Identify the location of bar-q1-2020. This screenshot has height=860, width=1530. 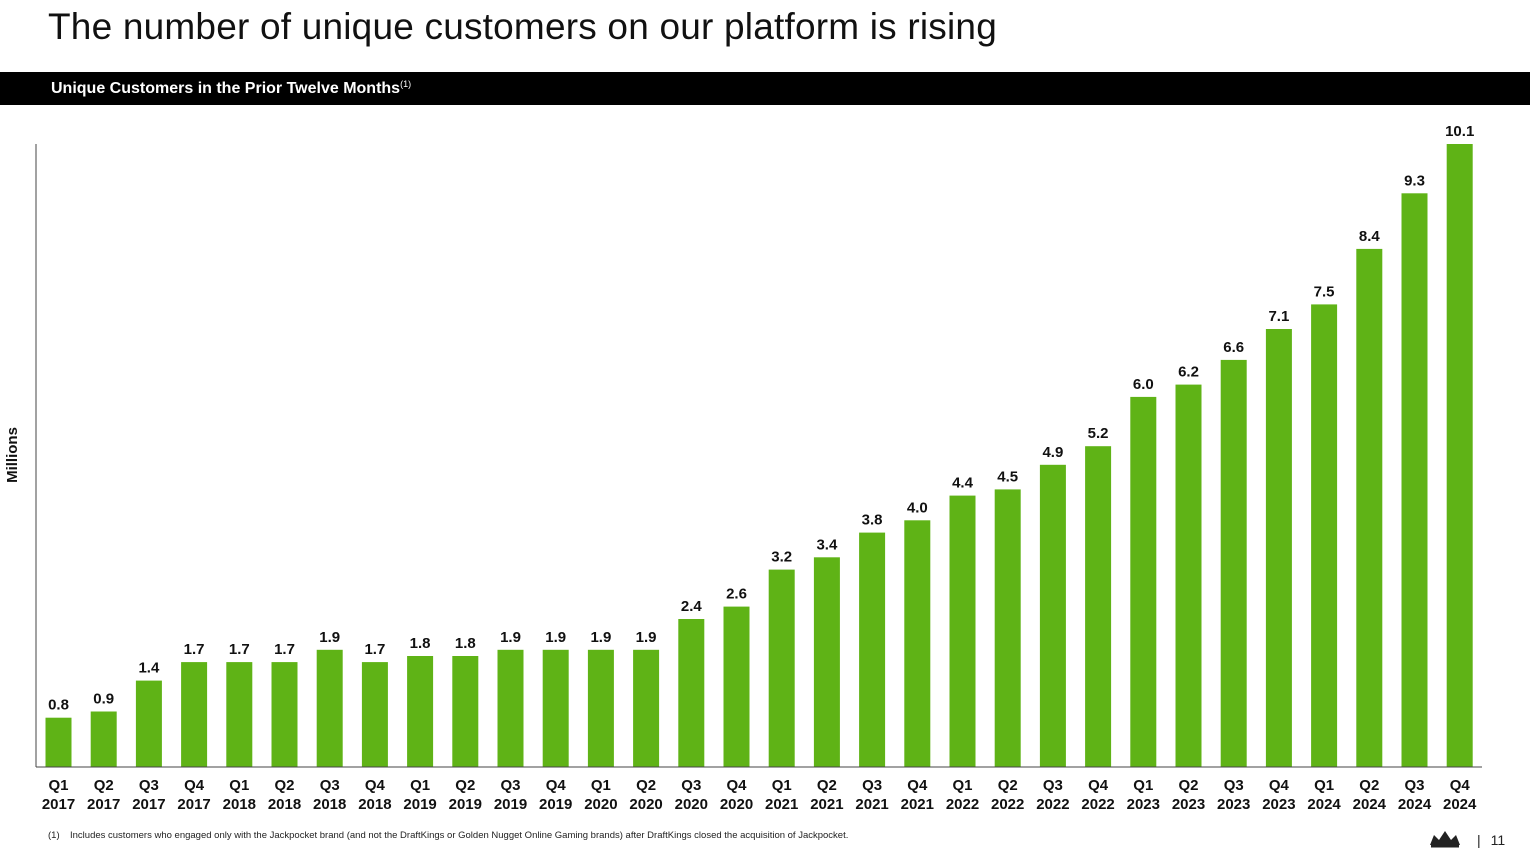
(600, 708).